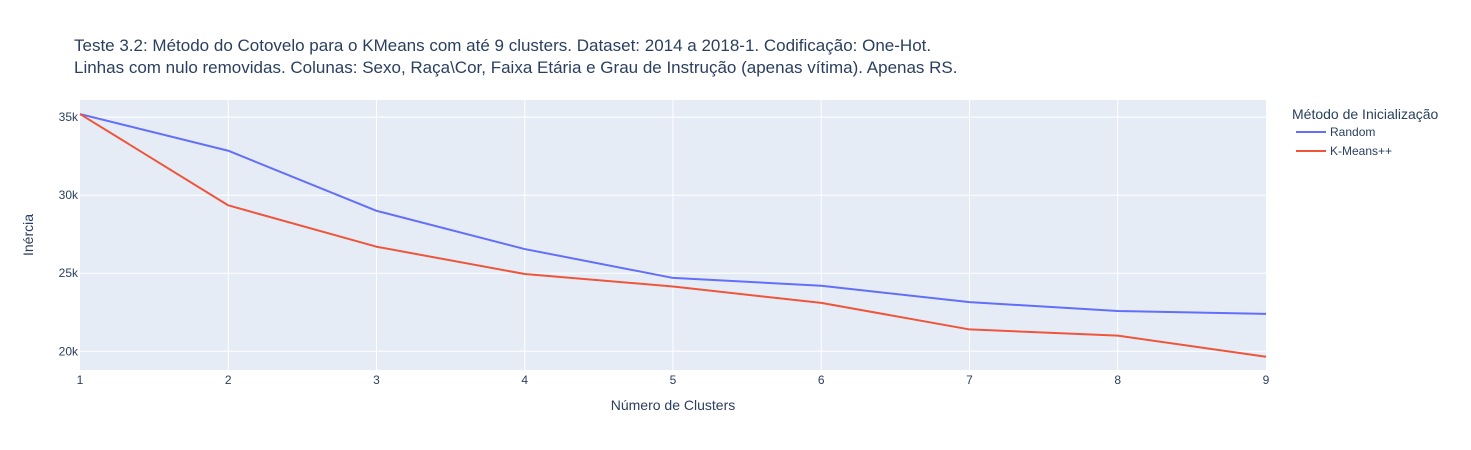  Describe the element at coordinates (1117, 380) in the screenshot. I see `x-tick-label: 8` at that location.